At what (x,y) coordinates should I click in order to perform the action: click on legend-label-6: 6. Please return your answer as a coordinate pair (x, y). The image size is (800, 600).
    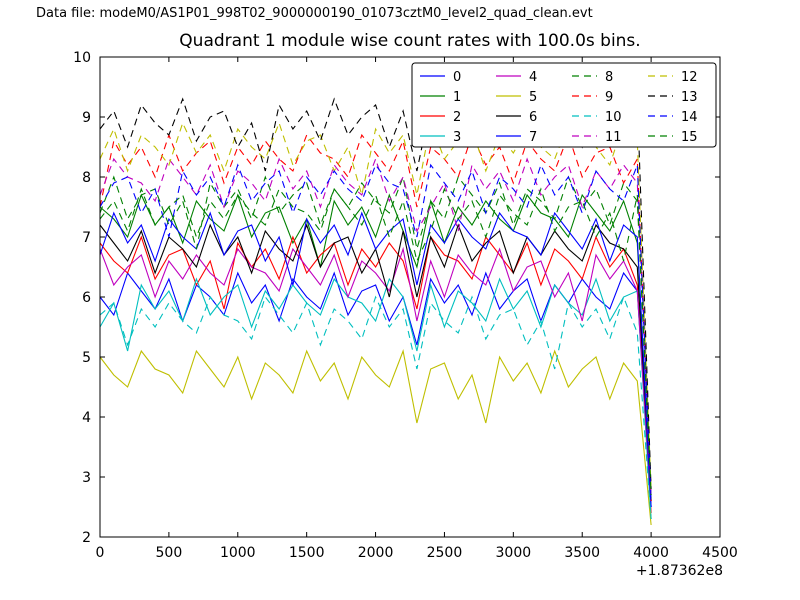
    Looking at the image, I should click on (533, 117).